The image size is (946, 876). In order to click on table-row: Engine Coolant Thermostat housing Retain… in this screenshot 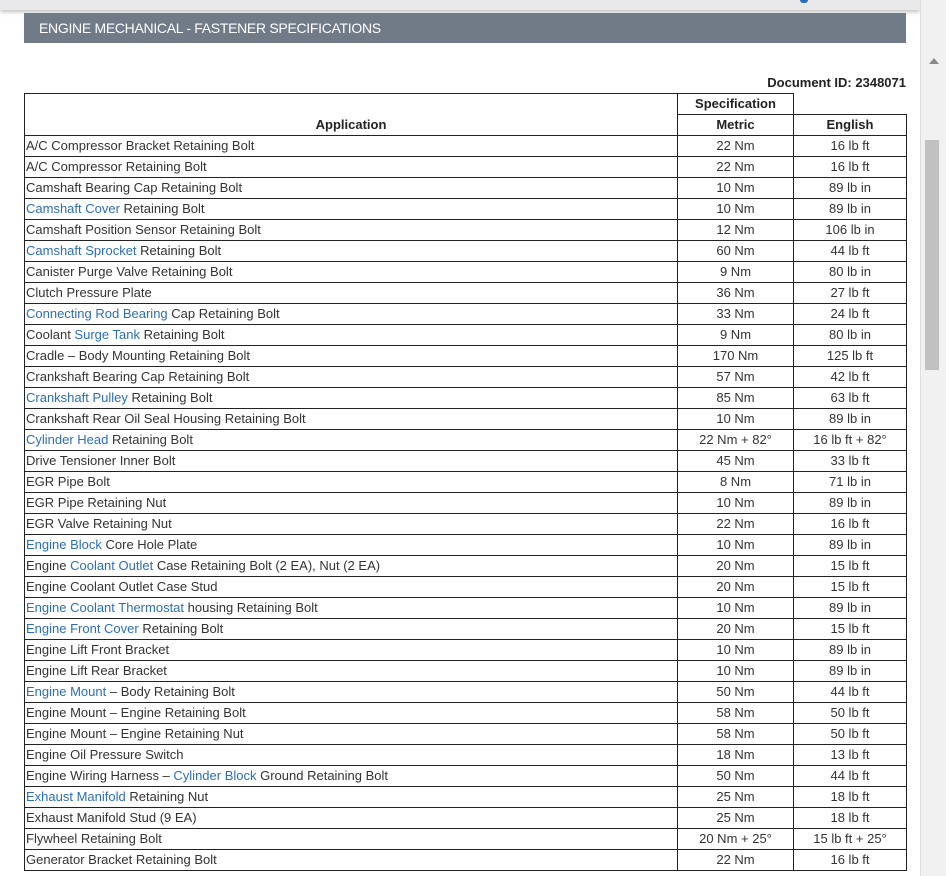, I will do `click(465, 608)`.